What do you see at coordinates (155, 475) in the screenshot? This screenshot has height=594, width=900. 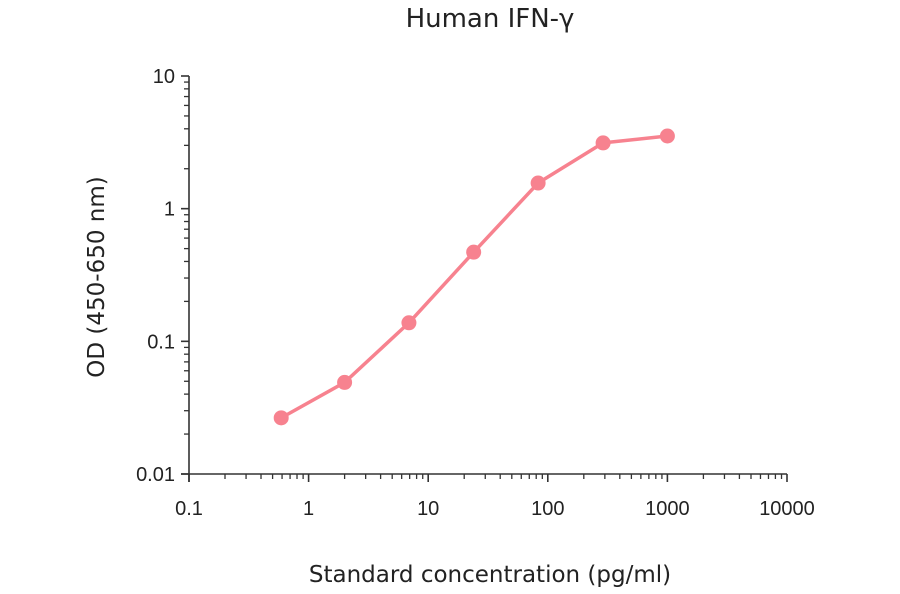 I see `y-tick-label: 0.01` at bounding box center [155, 475].